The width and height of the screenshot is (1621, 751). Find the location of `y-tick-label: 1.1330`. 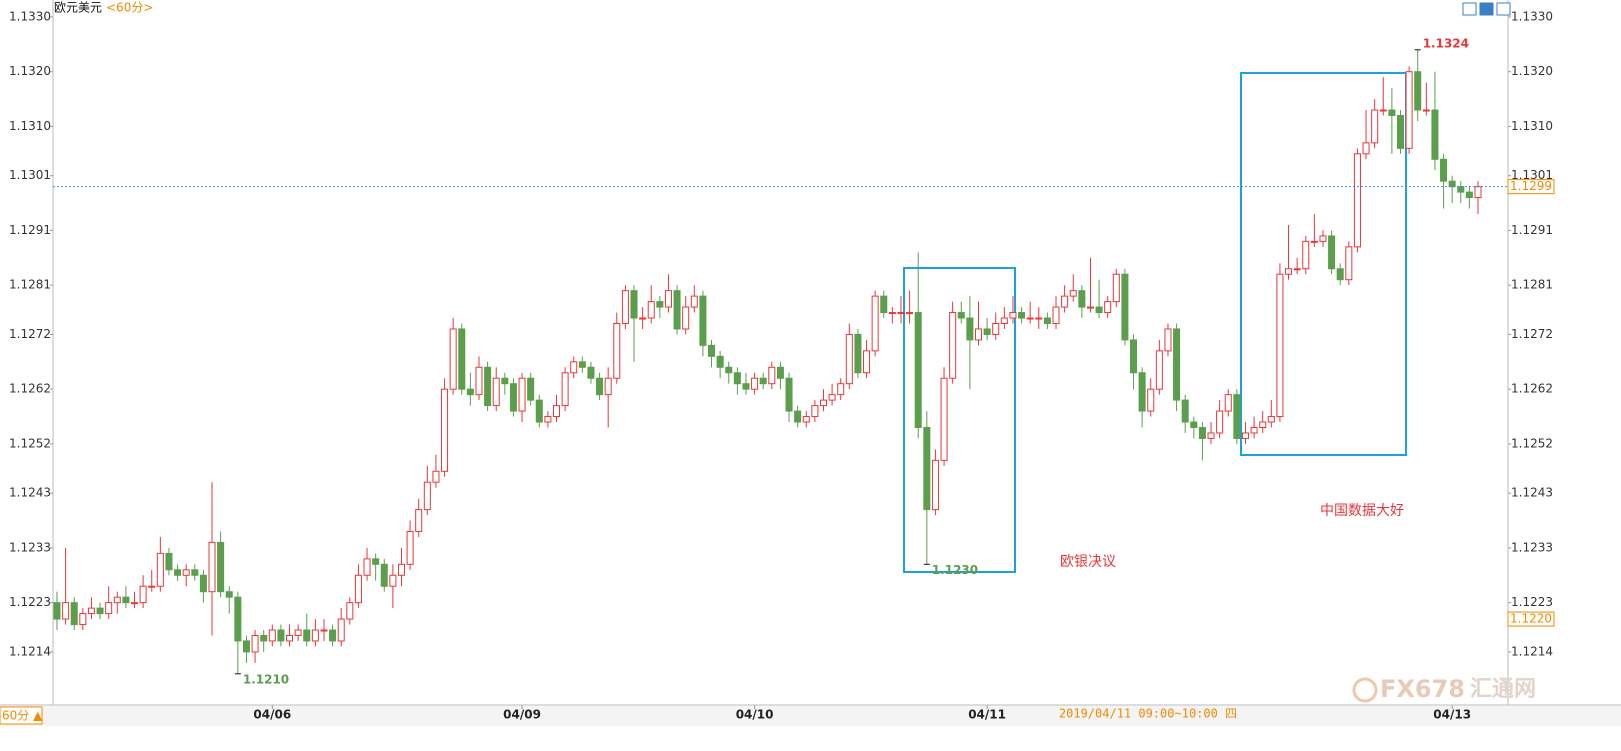

y-tick-label: 1.1330 is located at coordinates (30, 16).